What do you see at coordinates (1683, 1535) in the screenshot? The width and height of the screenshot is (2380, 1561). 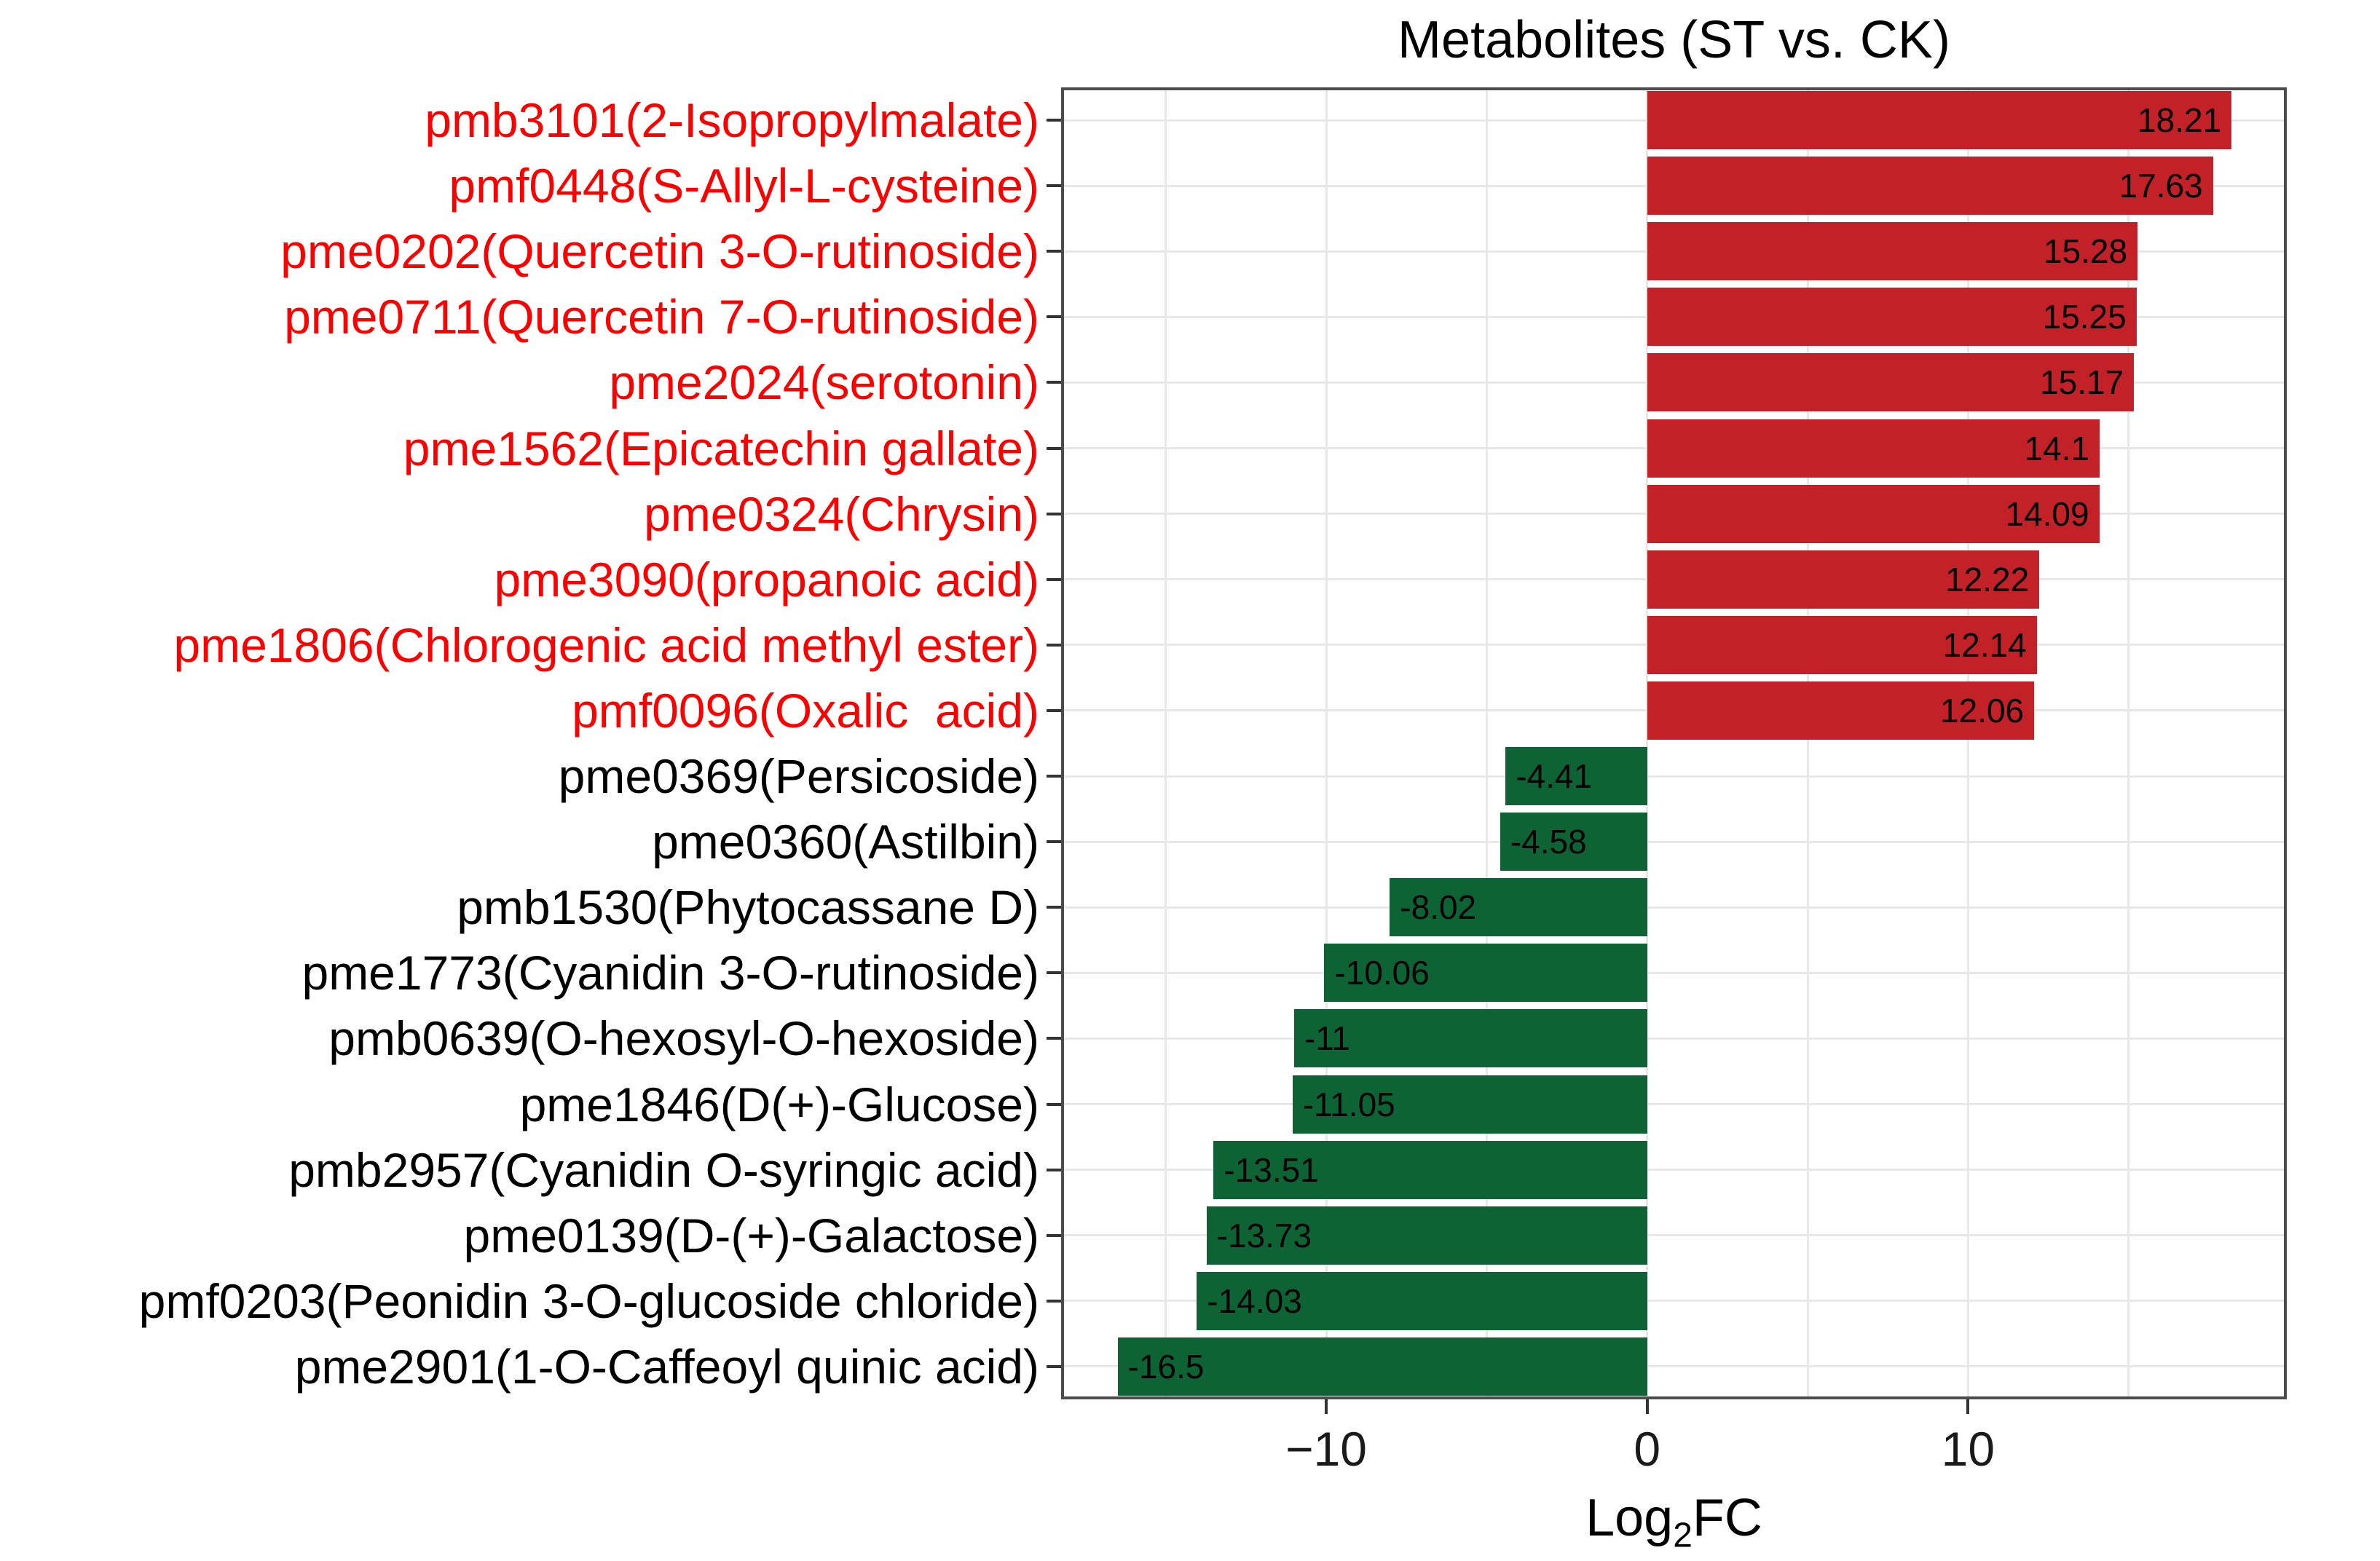 I see `x-axis-title-sub: 2` at bounding box center [1683, 1535].